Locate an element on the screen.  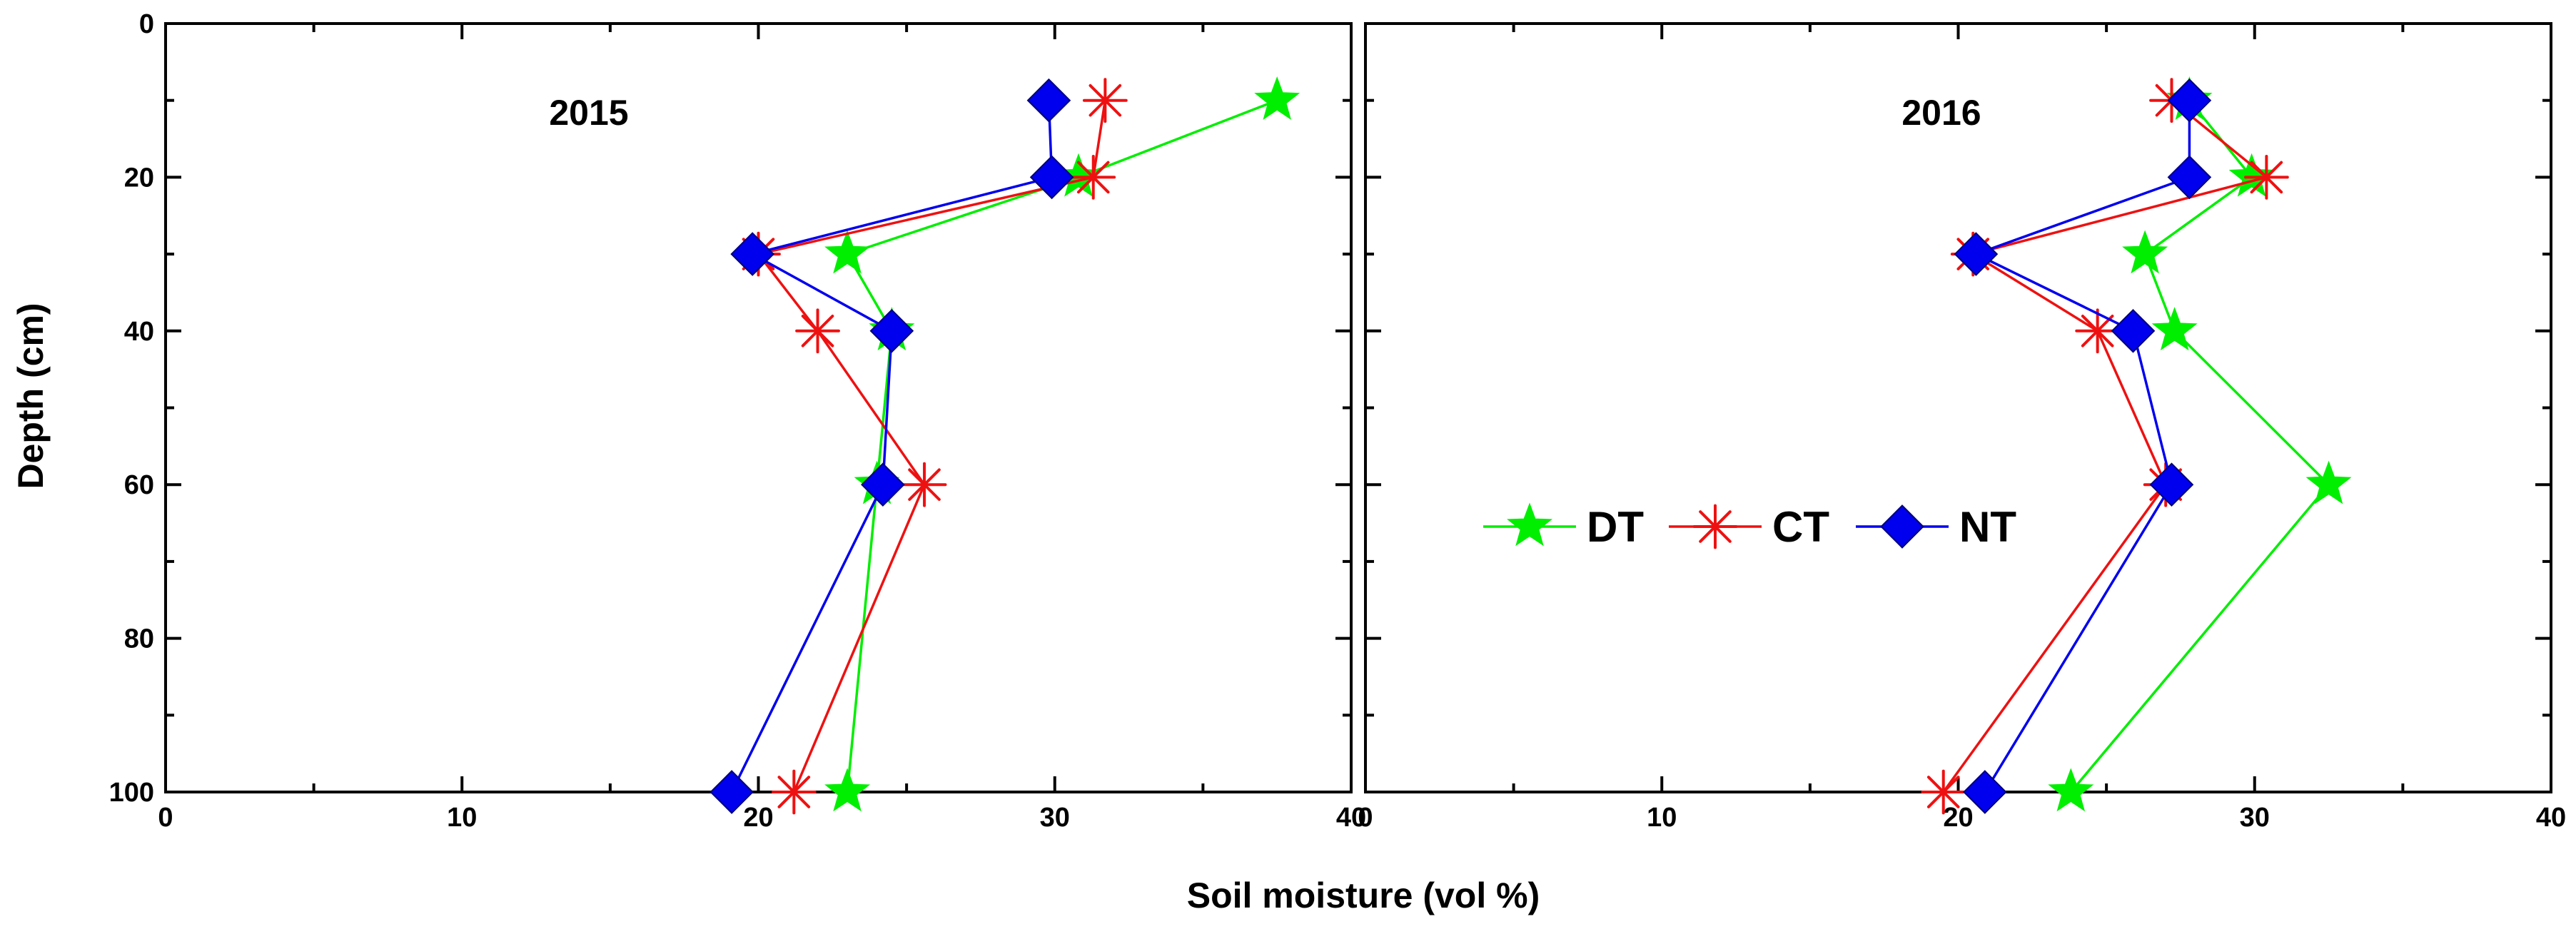
legend-marker-CT is located at coordinates (1715, 526).